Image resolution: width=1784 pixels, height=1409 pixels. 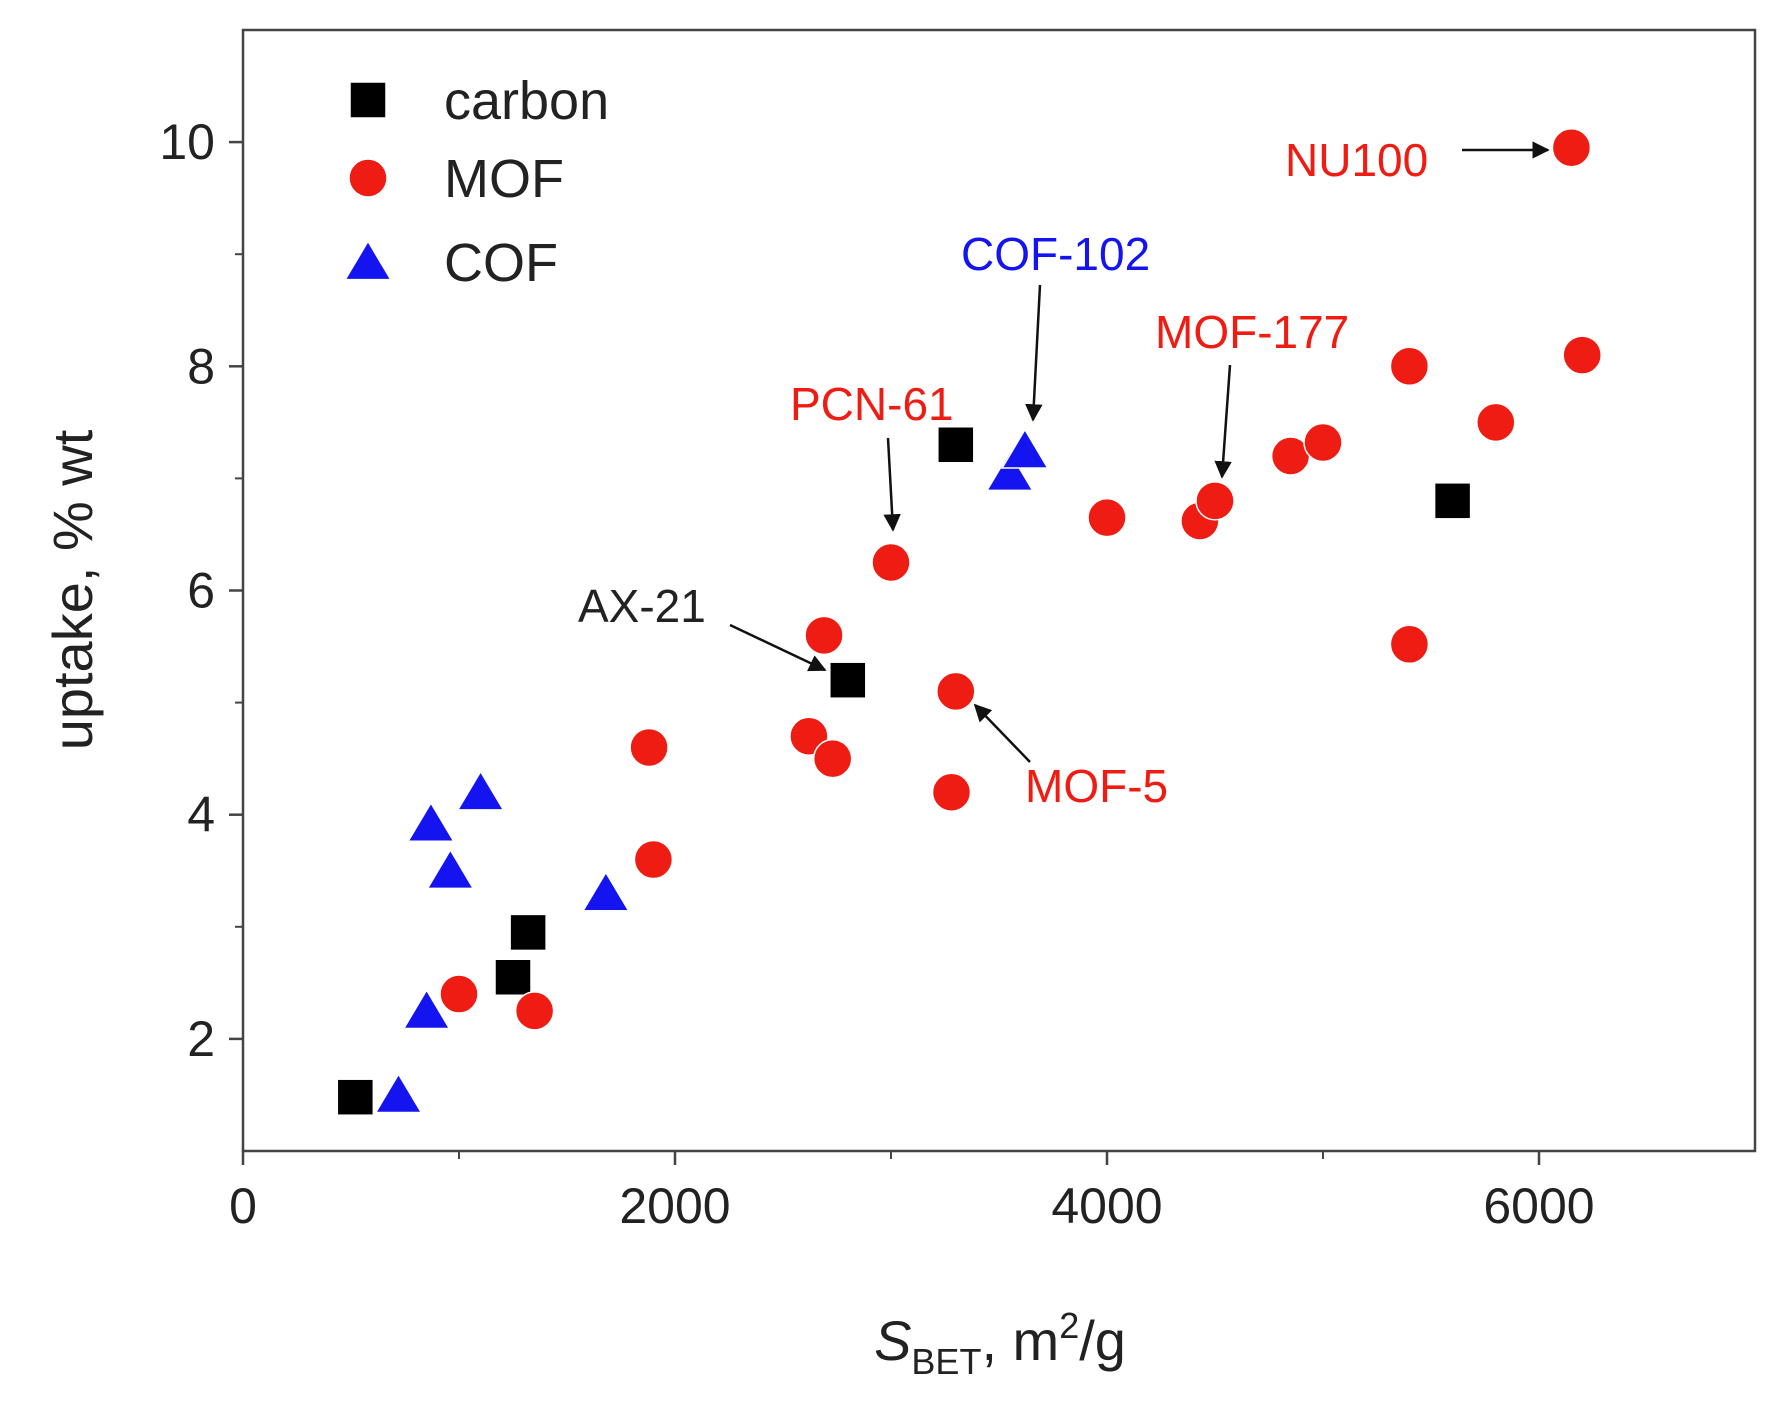 I want to click on y-tick-label: 4, so click(x=201, y=815).